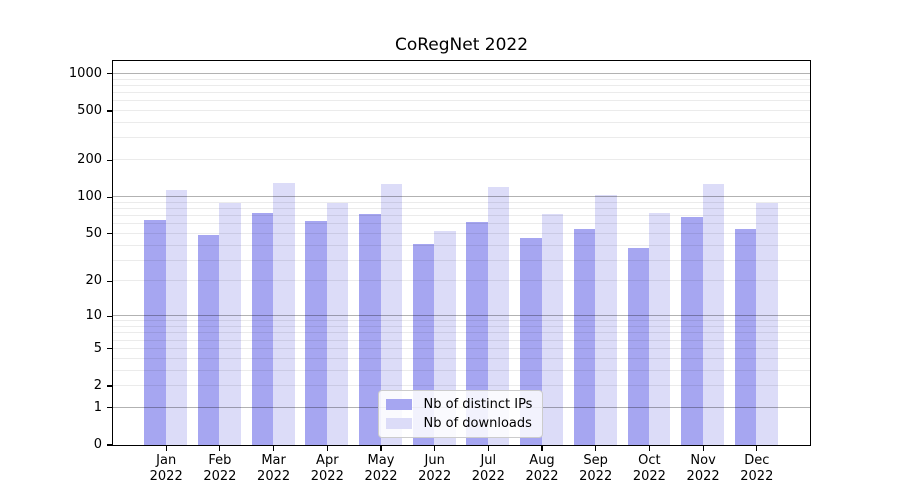 Image resolution: width=900 pixels, height=500 pixels. What do you see at coordinates (97, 385) in the screenshot?
I see `y-tick-label-2: 2` at bounding box center [97, 385].